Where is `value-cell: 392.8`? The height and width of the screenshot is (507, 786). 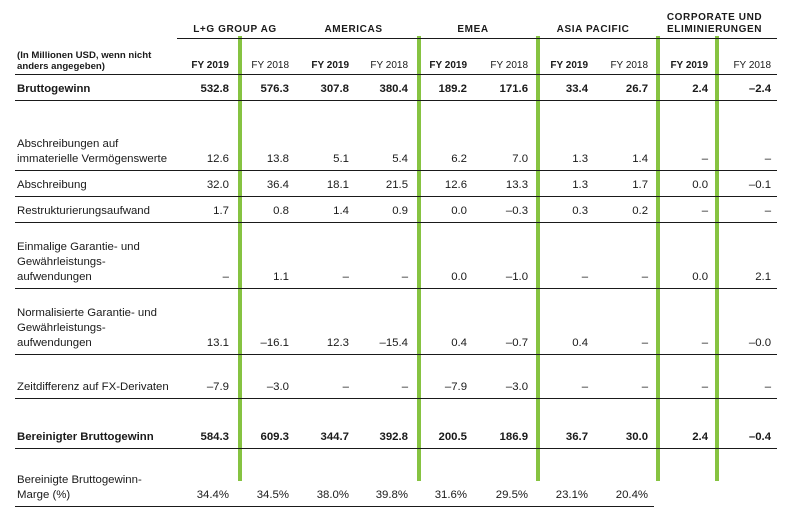
value-cell: 392.8 is located at coordinates (385, 423).